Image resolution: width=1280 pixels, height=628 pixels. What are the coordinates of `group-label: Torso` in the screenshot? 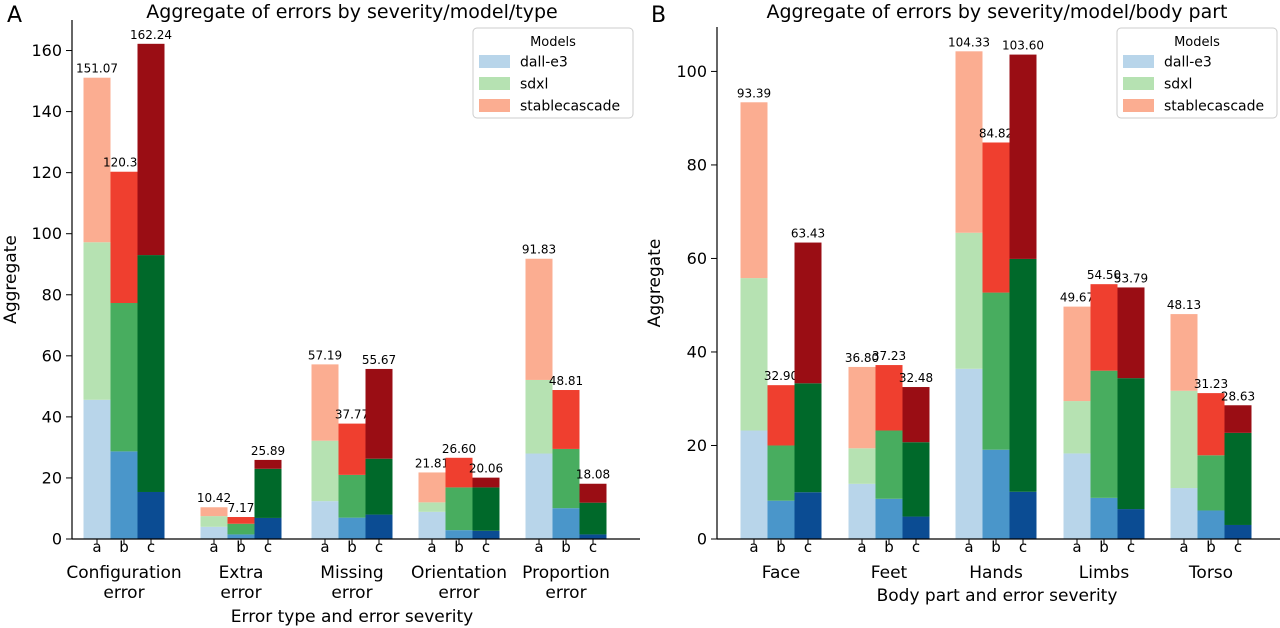 It's located at (1210, 573).